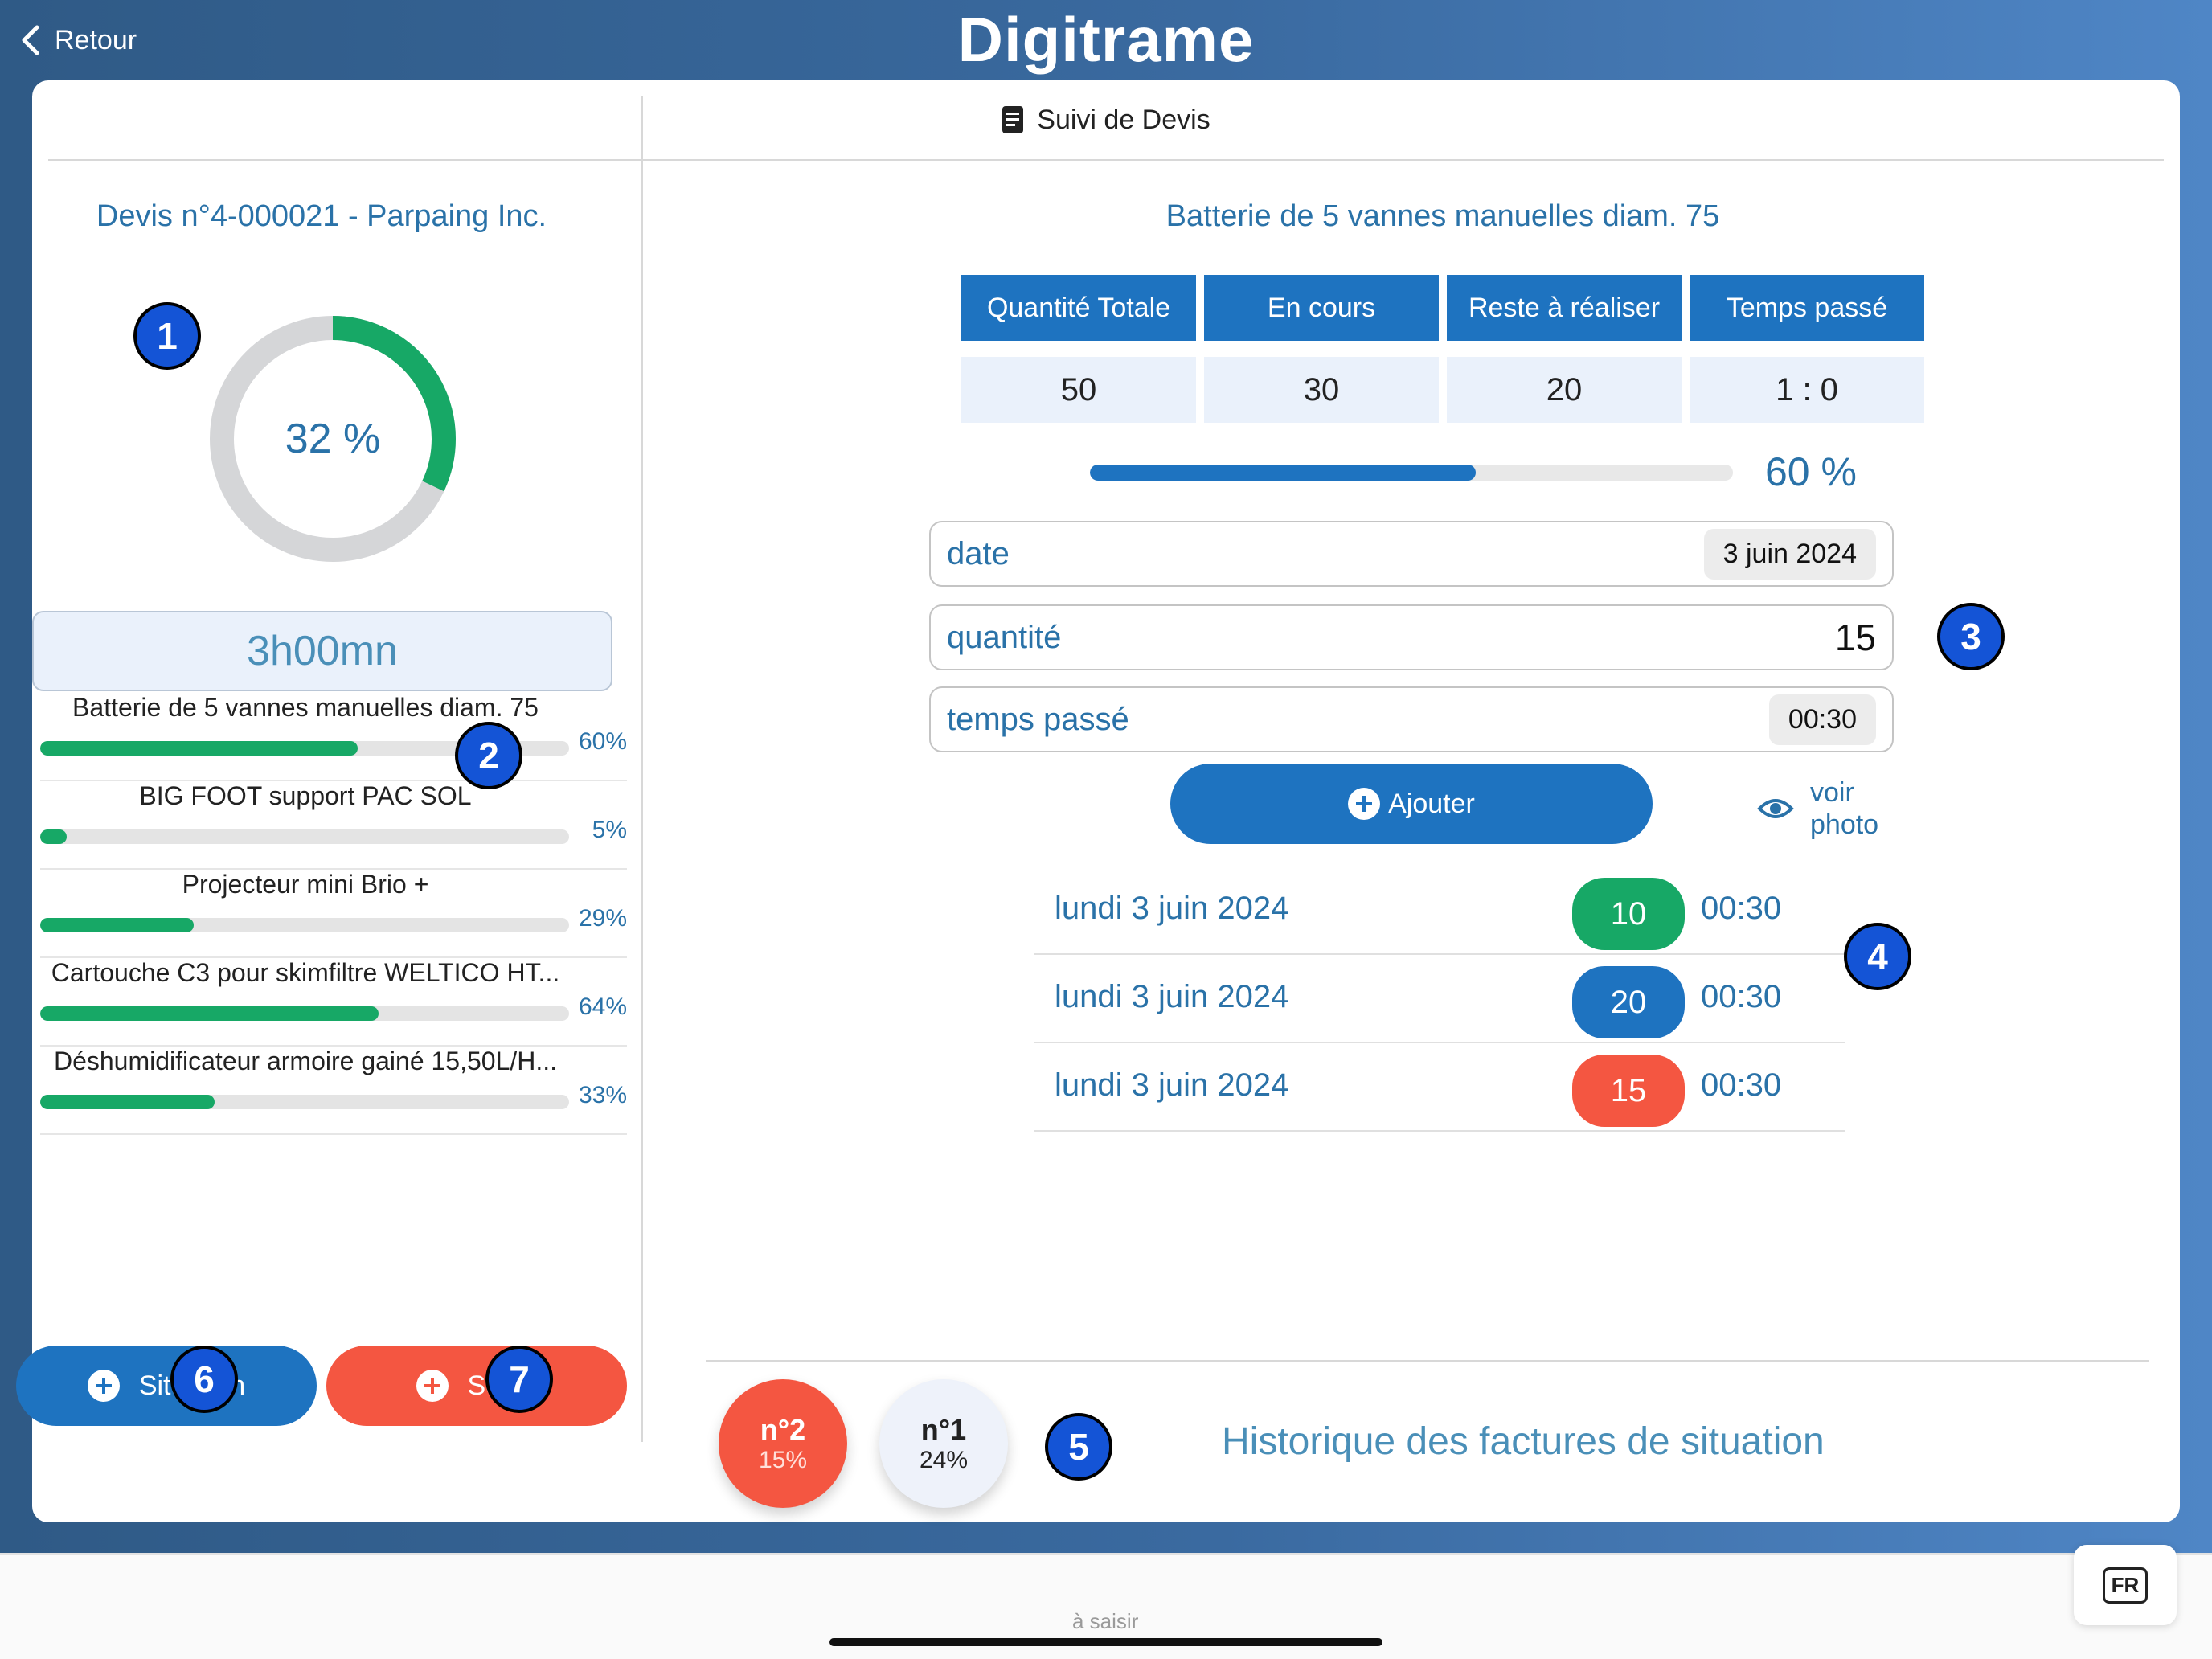 This screenshot has height=1659, width=2212. What do you see at coordinates (1411, 719) in the screenshot?
I see `time-spent-field: temps passé 00:30` at bounding box center [1411, 719].